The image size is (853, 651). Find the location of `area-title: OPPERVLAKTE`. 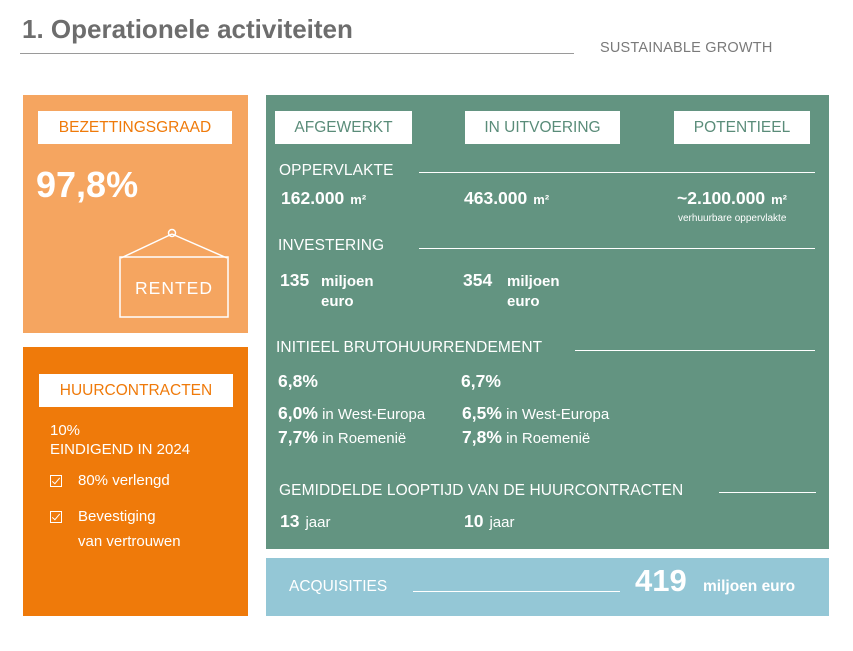

area-title: OPPERVLAKTE is located at coordinates (336, 170).